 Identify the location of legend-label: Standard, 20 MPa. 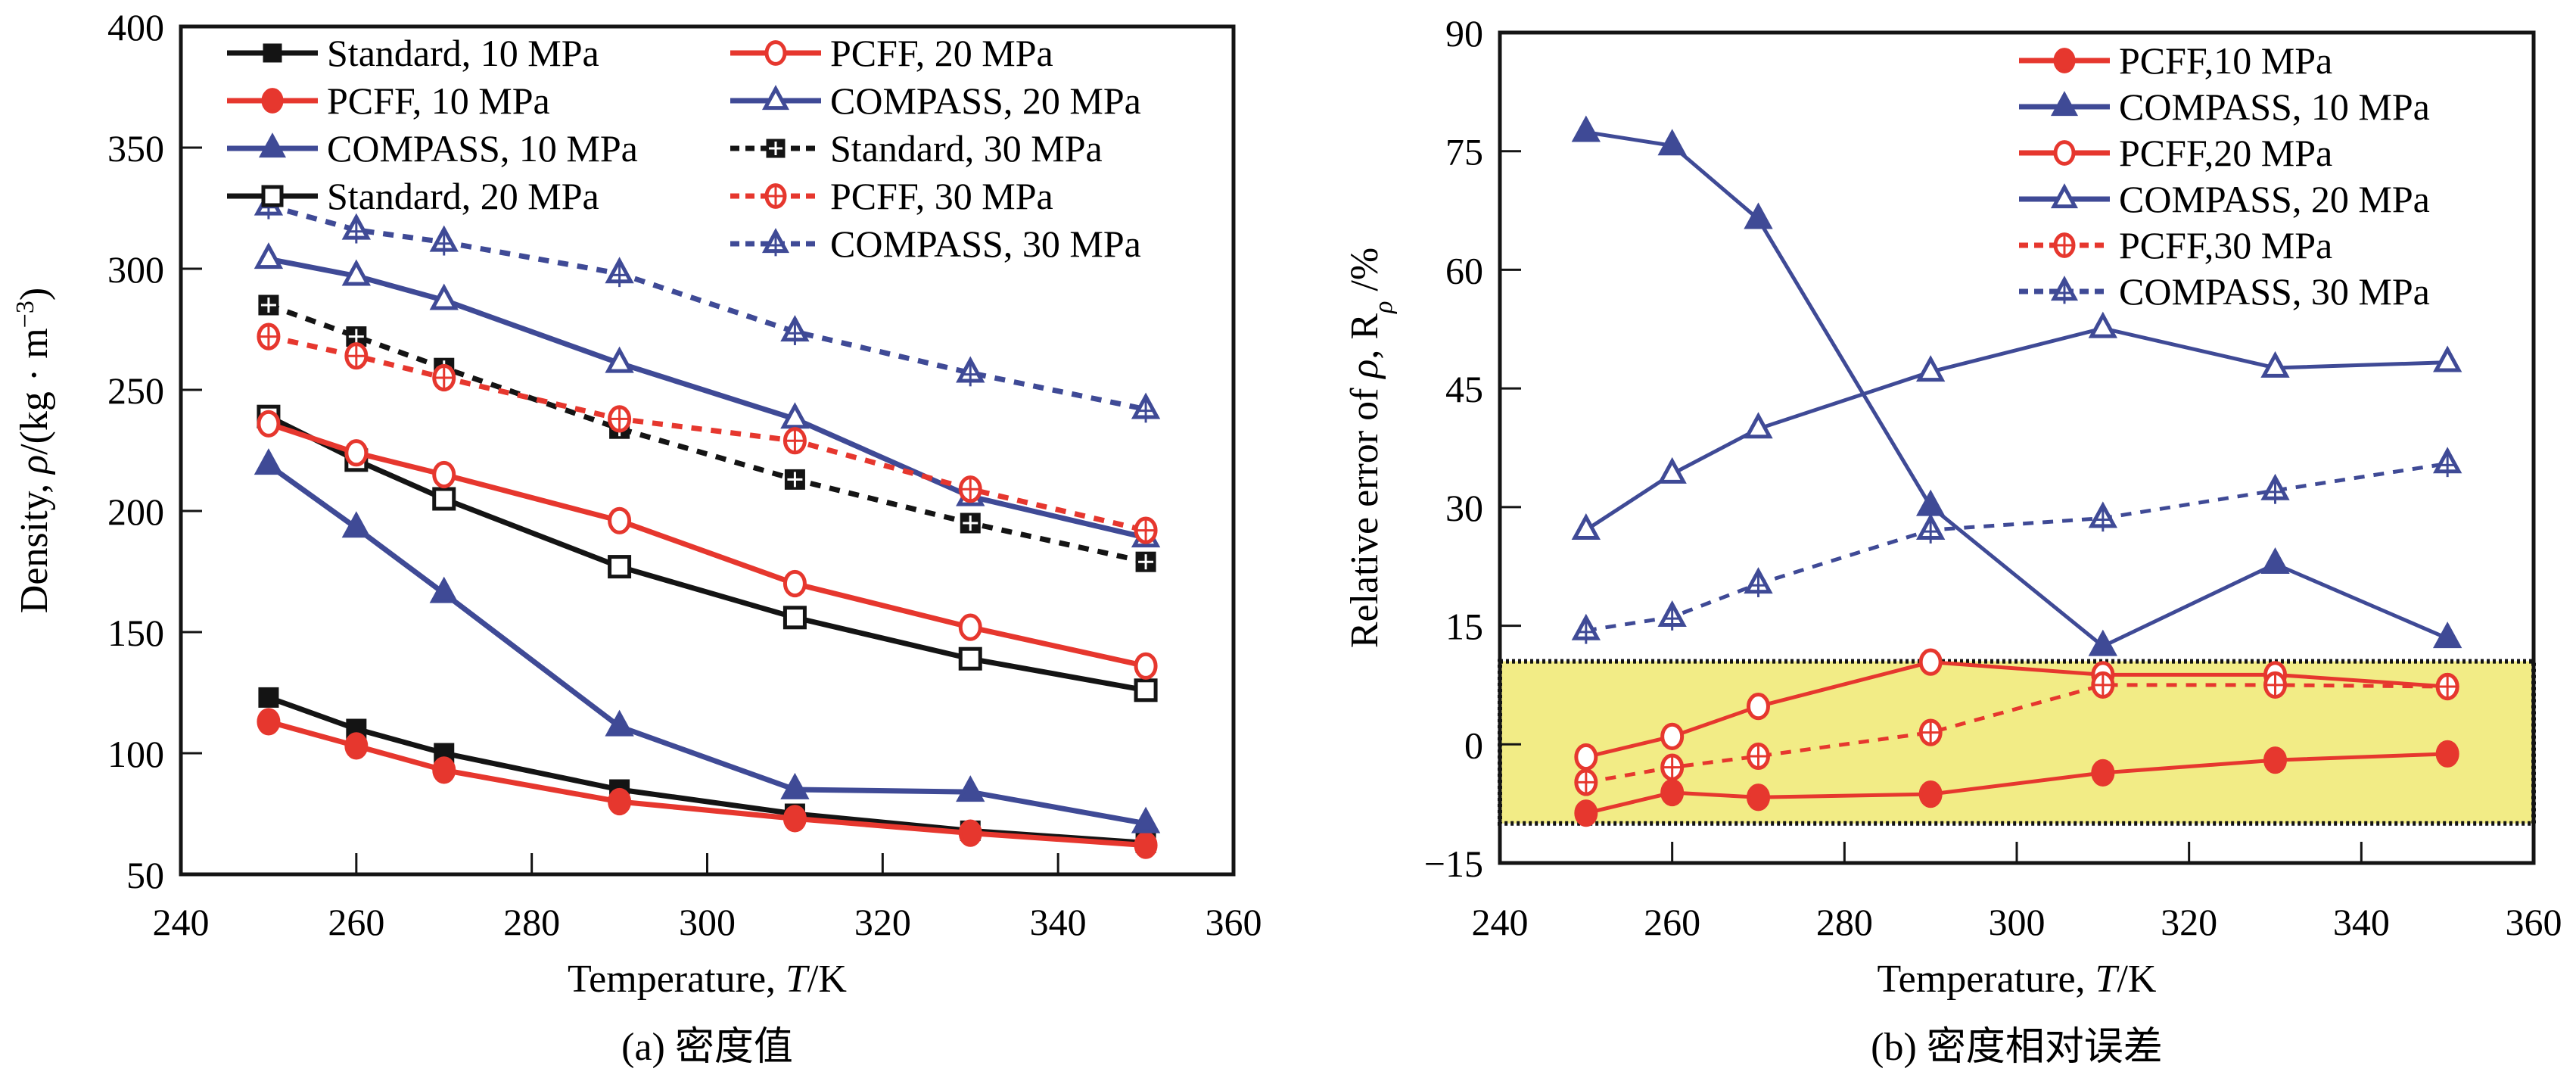
(463, 196).